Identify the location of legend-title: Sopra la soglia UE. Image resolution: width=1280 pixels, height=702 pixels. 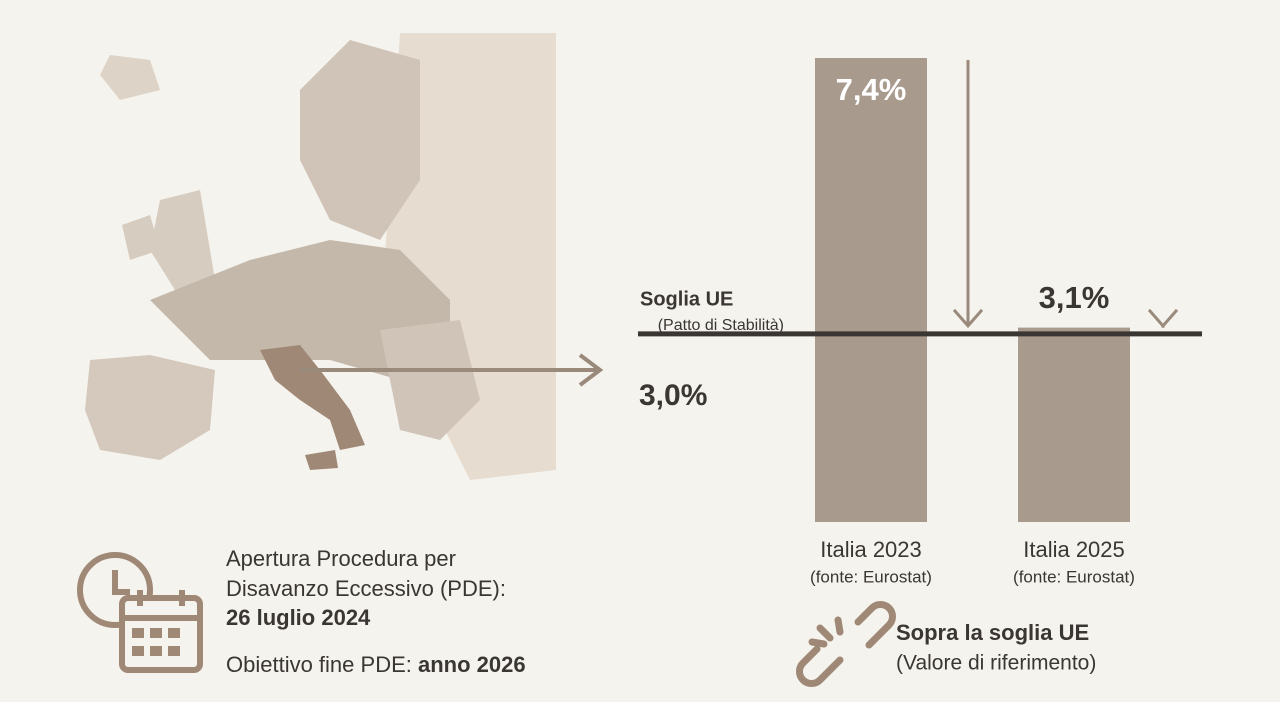
(992, 632).